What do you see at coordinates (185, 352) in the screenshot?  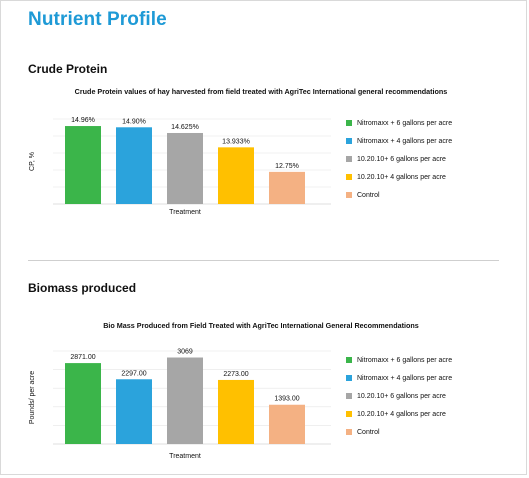 I see `data-label: 3069` at bounding box center [185, 352].